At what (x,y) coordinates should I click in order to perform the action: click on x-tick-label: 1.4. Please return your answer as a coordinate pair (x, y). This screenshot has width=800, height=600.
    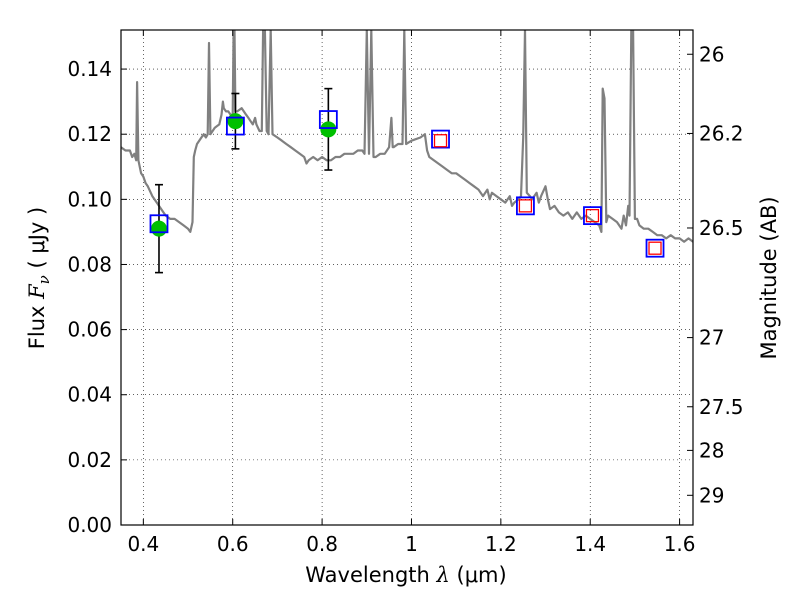
    Looking at the image, I should click on (590, 544).